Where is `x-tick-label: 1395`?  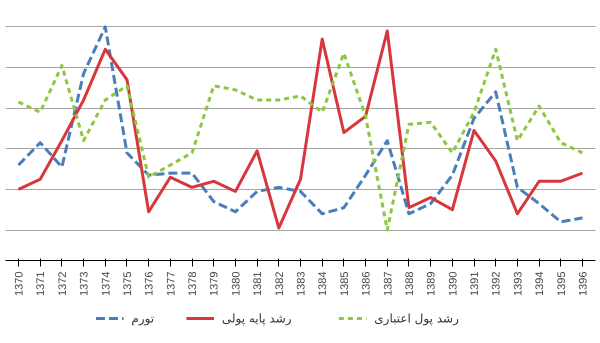 x-tick-label: 1395 is located at coordinates (562, 283).